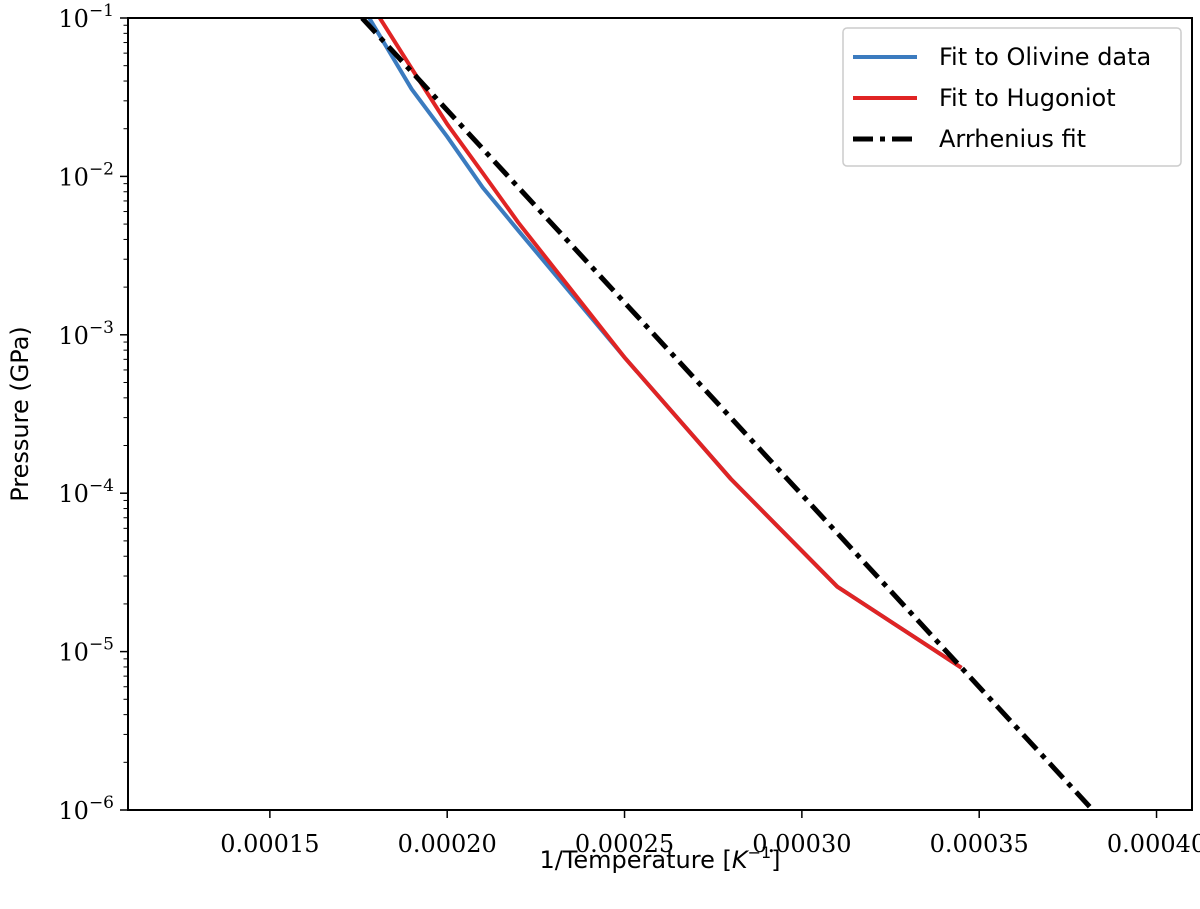  I want to click on x-axis-label-unit-exponent: −1, so click(760, 852).